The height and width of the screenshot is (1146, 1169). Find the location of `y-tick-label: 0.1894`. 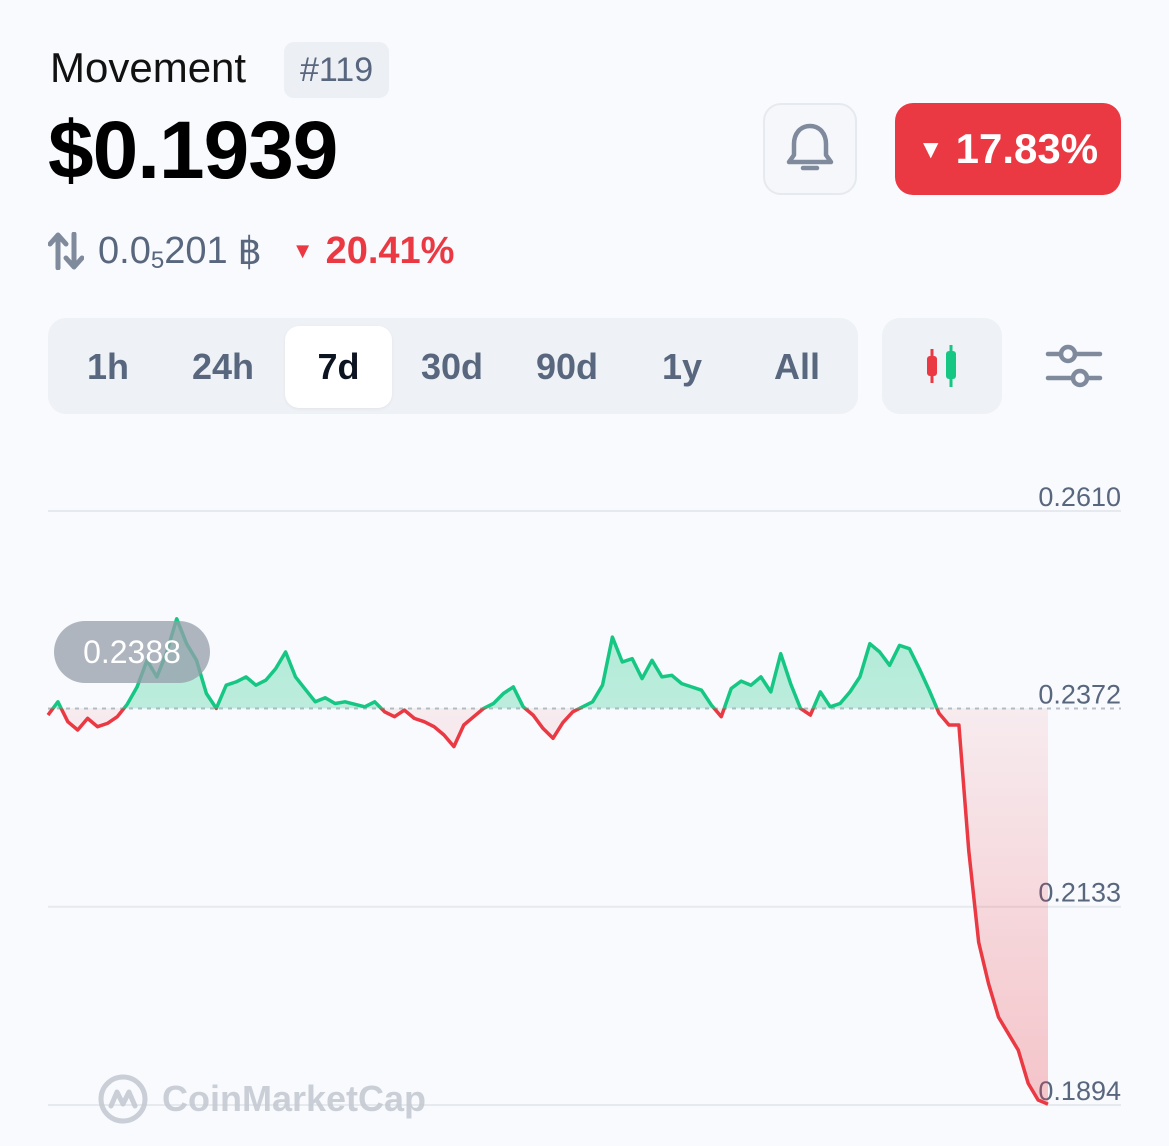

y-tick-label: 0.1894 is located at coordinates (1079, 1091).